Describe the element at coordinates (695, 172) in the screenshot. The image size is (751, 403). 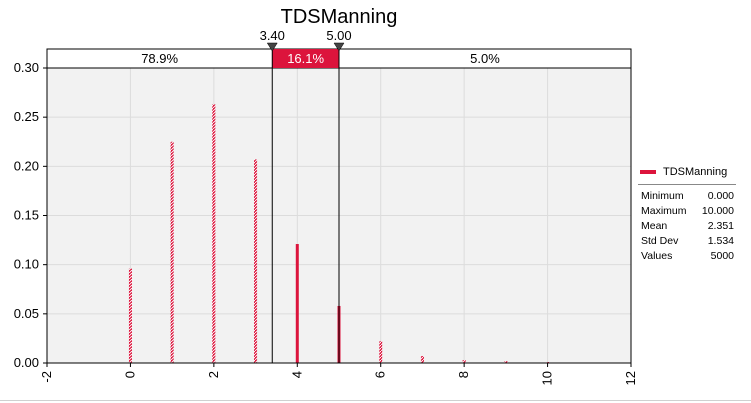
I see `legend-series-label: TDSManning` at that location.